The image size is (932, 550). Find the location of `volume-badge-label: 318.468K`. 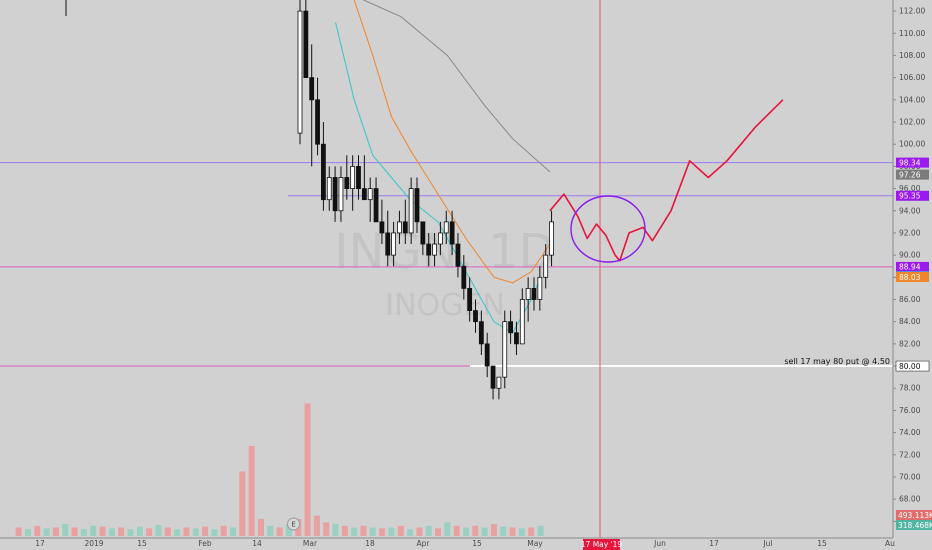

volume-badge-label: 318.468K is located at coordinates (915, 525).